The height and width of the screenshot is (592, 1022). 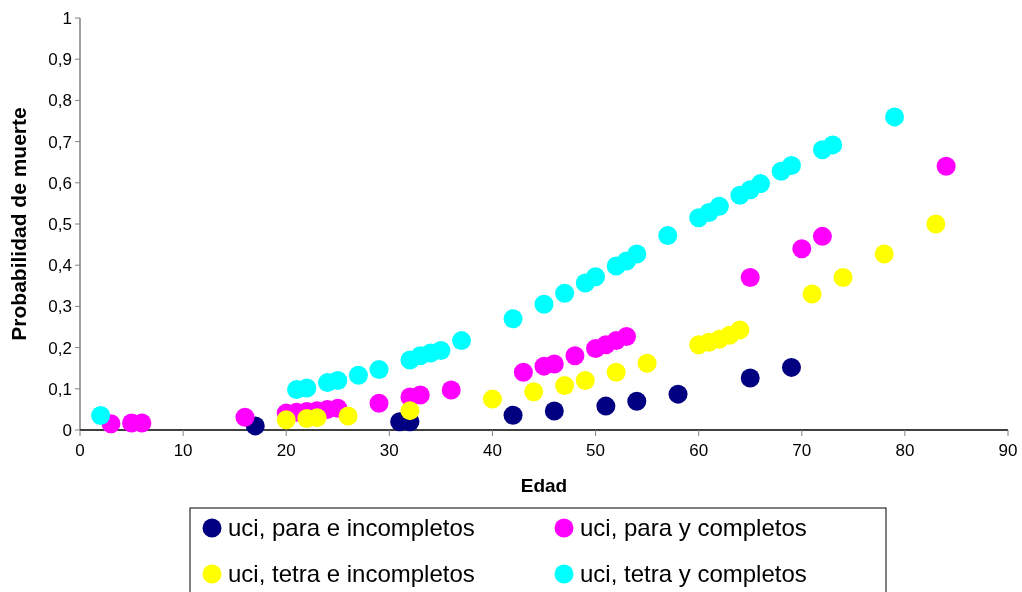 What do you see at coordinates (389, 450) in the screenshot?
I see `x-tick-label: 30` at bounding box center [389, 450].